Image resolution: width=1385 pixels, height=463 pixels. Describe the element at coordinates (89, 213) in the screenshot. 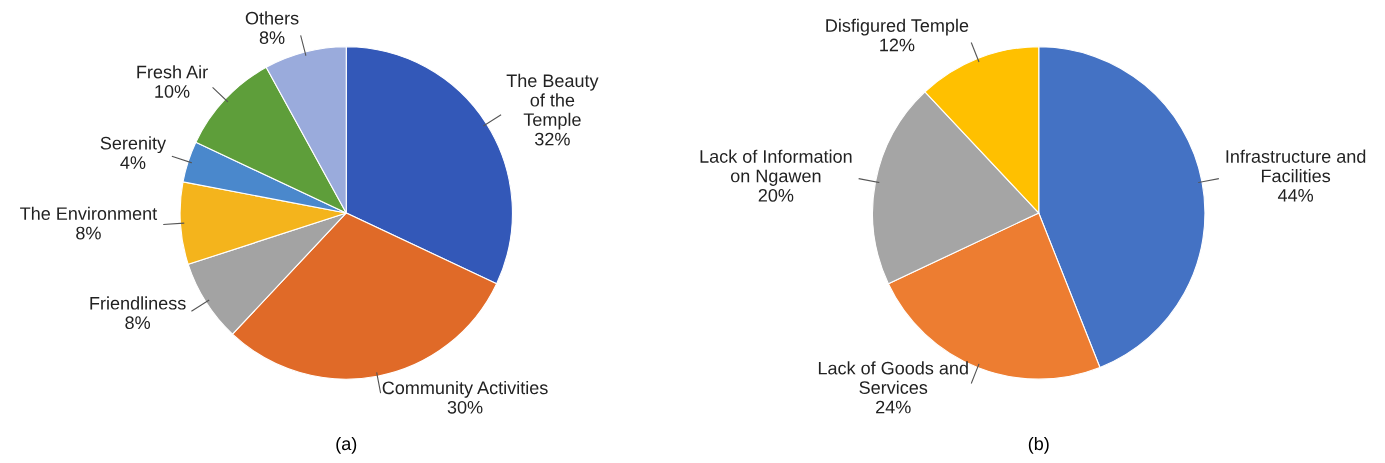

I see `slice-label: The Environment` at that location.